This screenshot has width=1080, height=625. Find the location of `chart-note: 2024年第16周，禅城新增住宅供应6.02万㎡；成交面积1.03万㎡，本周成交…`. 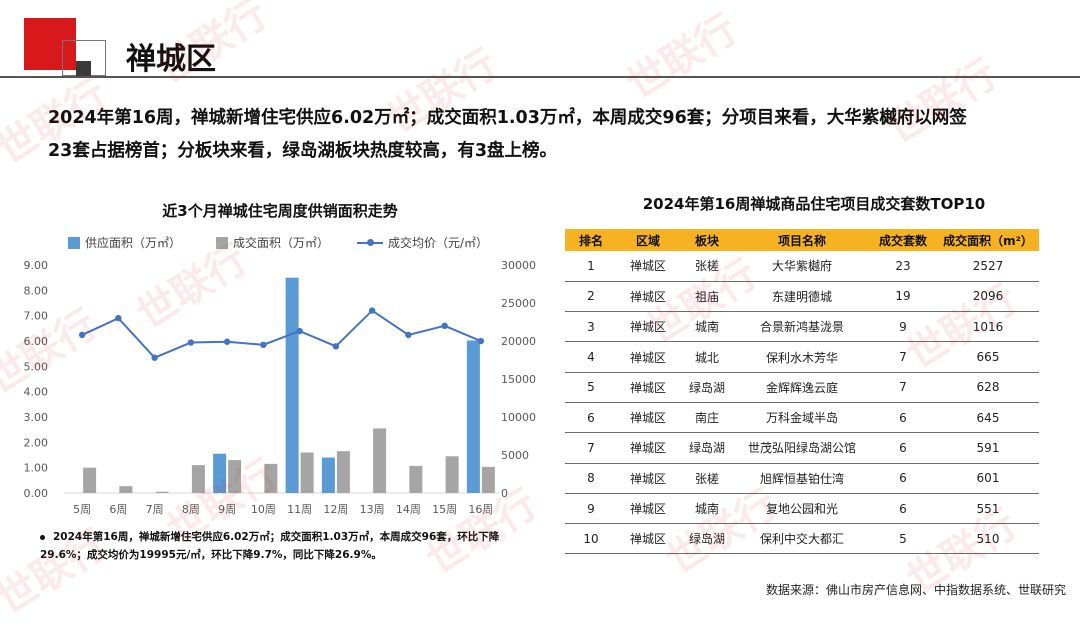

chart-note: 2024年第16周，禅城新增住宅供应6.02万㎡；成交面积1.03万㎡，本周成交… is located at coordinates (295, 546).